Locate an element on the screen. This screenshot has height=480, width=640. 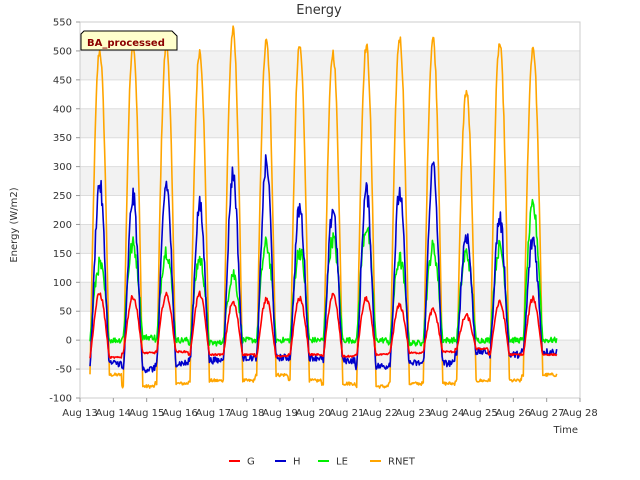
y-tick-label: 50 is located at coordinates (65, 312).